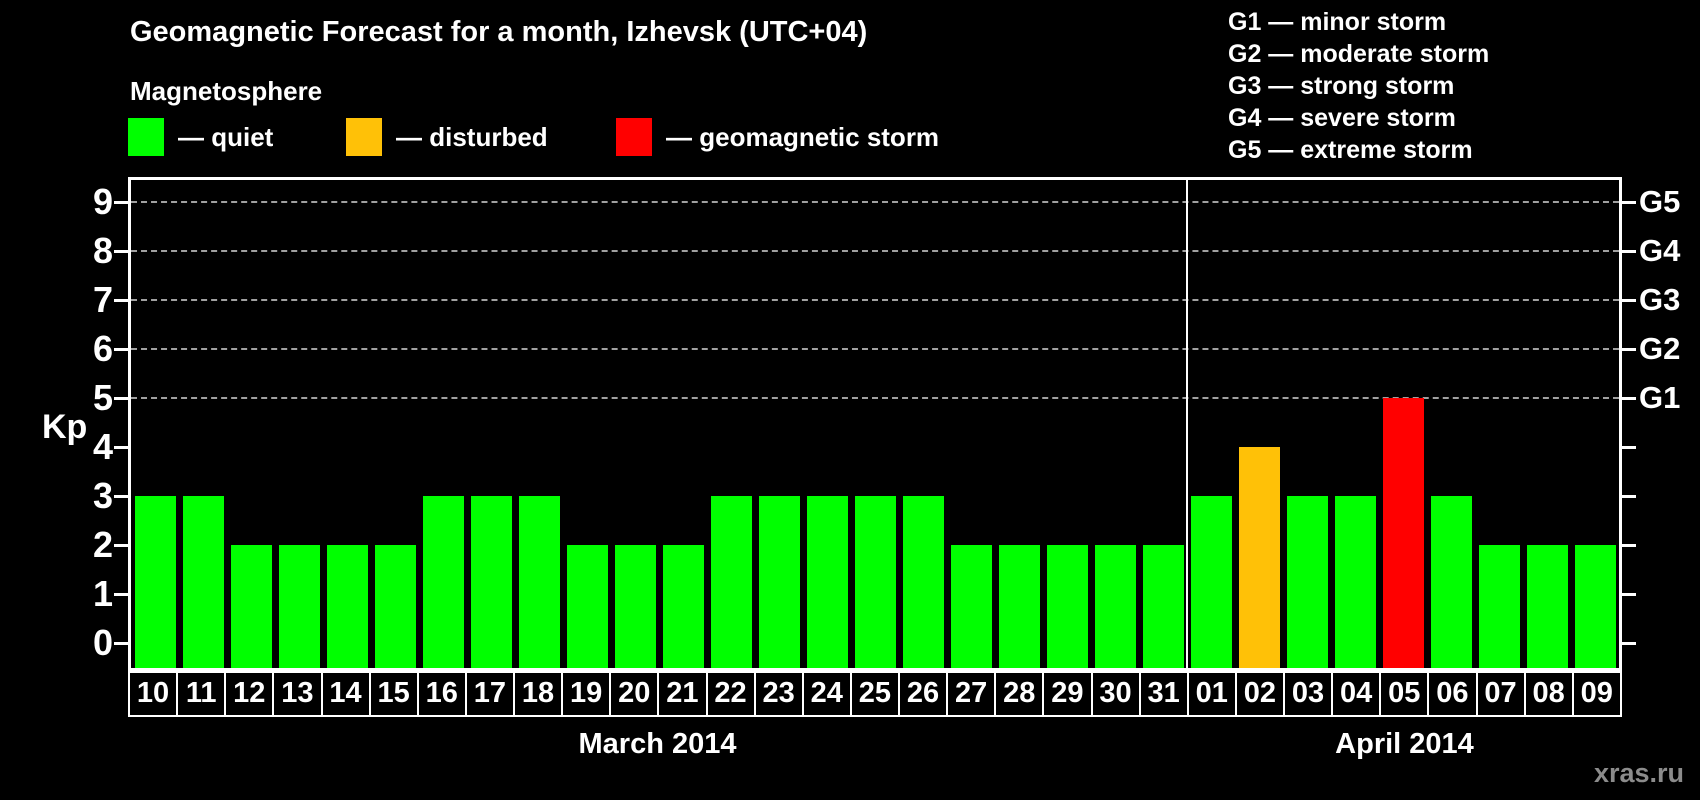  What do you see at coordinates (364, 137) in the screenshot?
I see `disturbed-color-swatch` at bounding box center [364, 137].